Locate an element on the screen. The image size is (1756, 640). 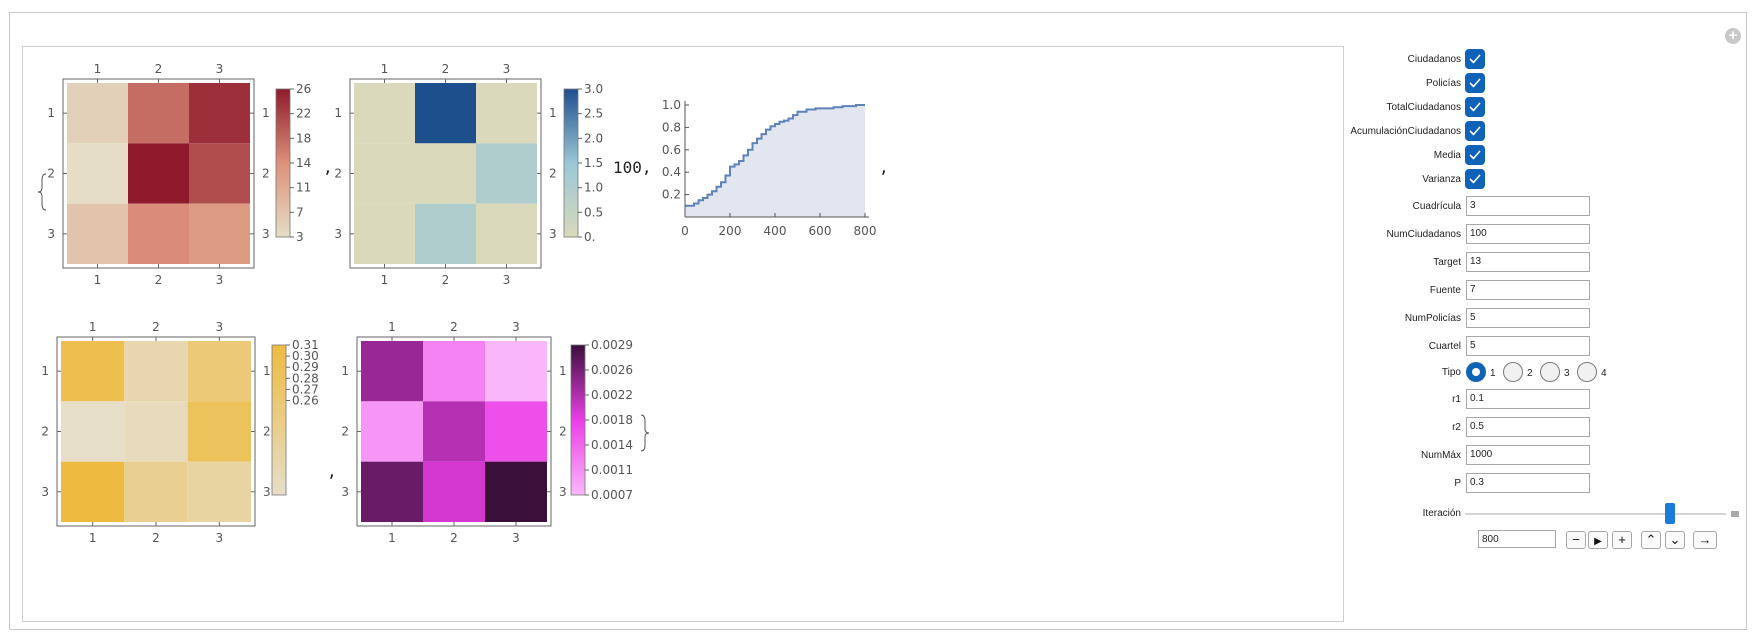
iteracion-value-field: 800 is located at coordinates (1517, 539).